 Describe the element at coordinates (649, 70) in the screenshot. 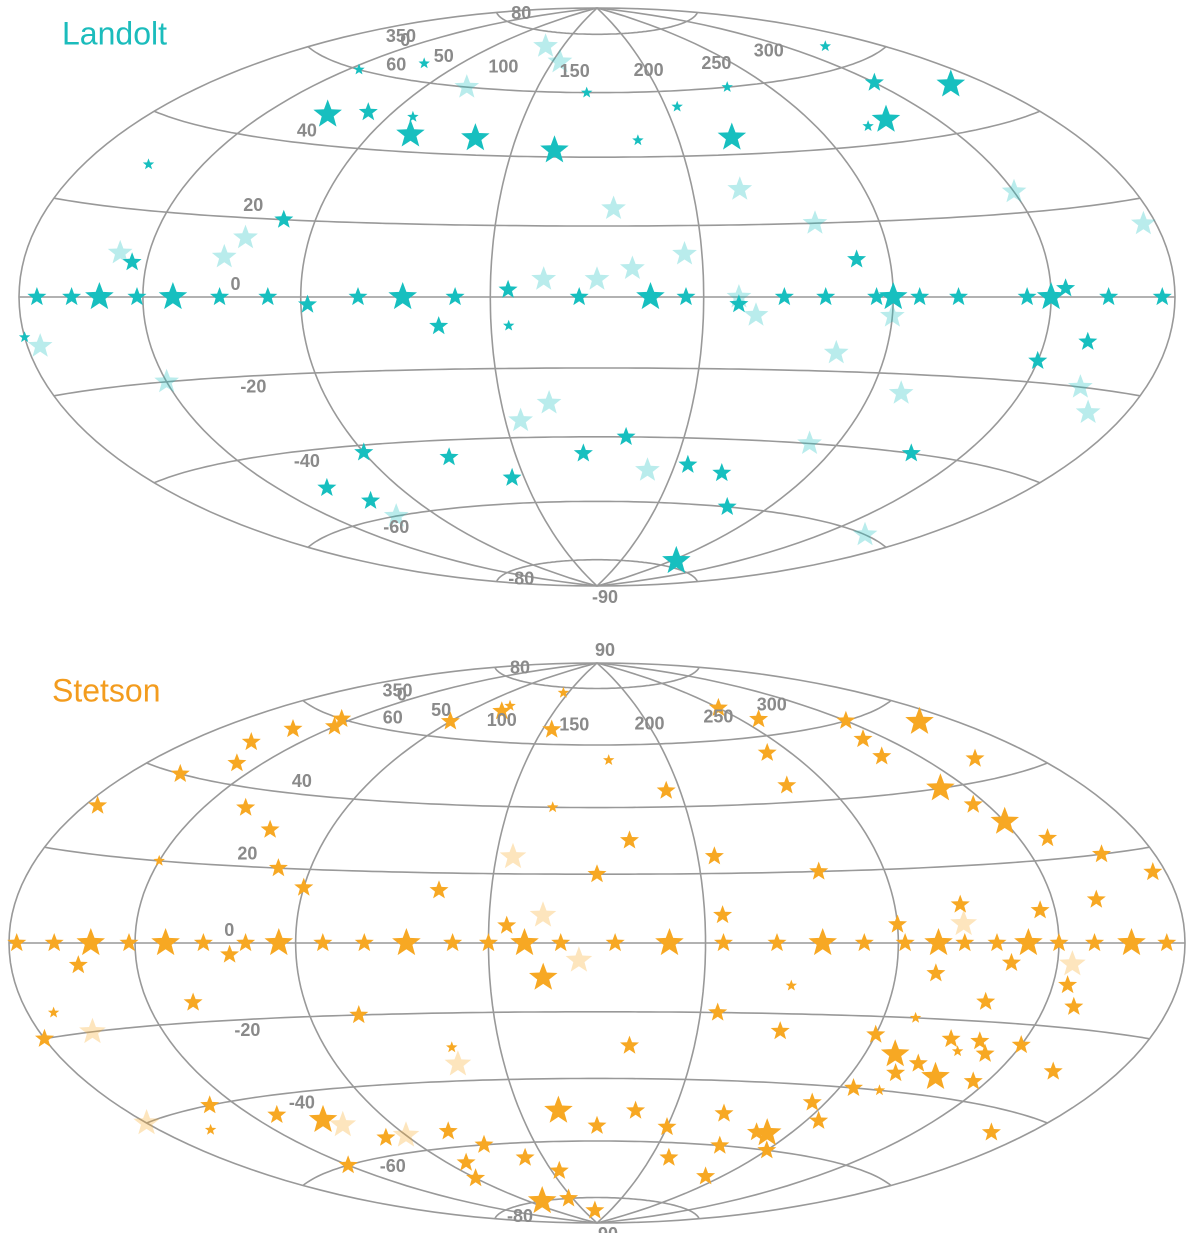

I see `x-tick-label: 200` at that location.